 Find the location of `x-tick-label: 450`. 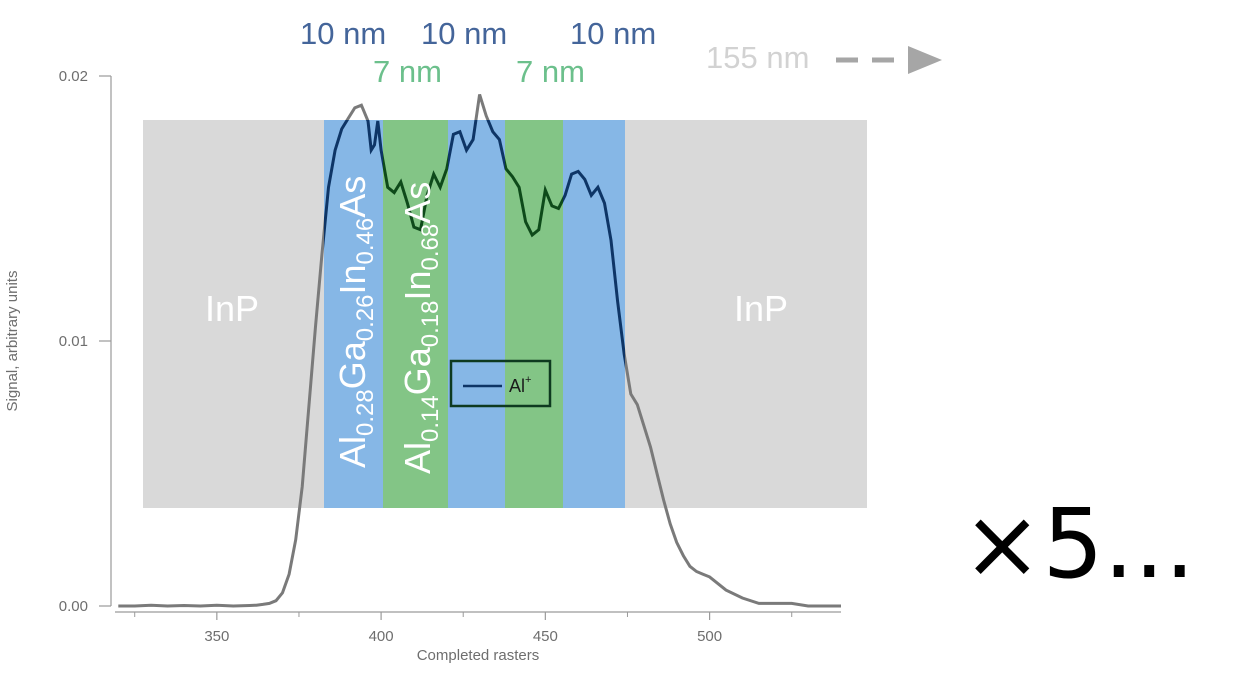

x-tick-label: 450 is located at coordinates (545, 636).